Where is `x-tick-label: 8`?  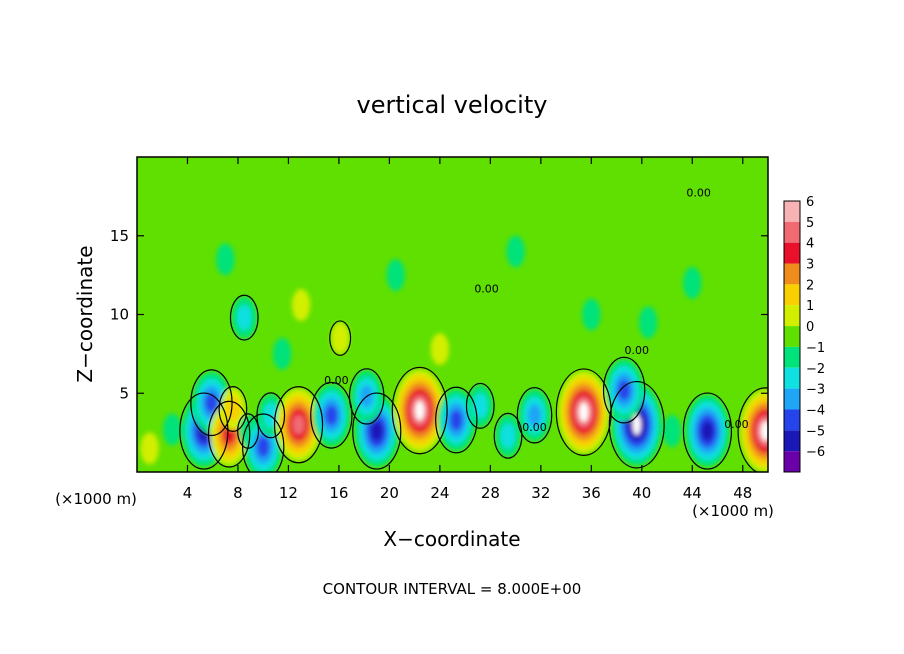
x-tick-label: 8 is located at coordinates (238, 493).